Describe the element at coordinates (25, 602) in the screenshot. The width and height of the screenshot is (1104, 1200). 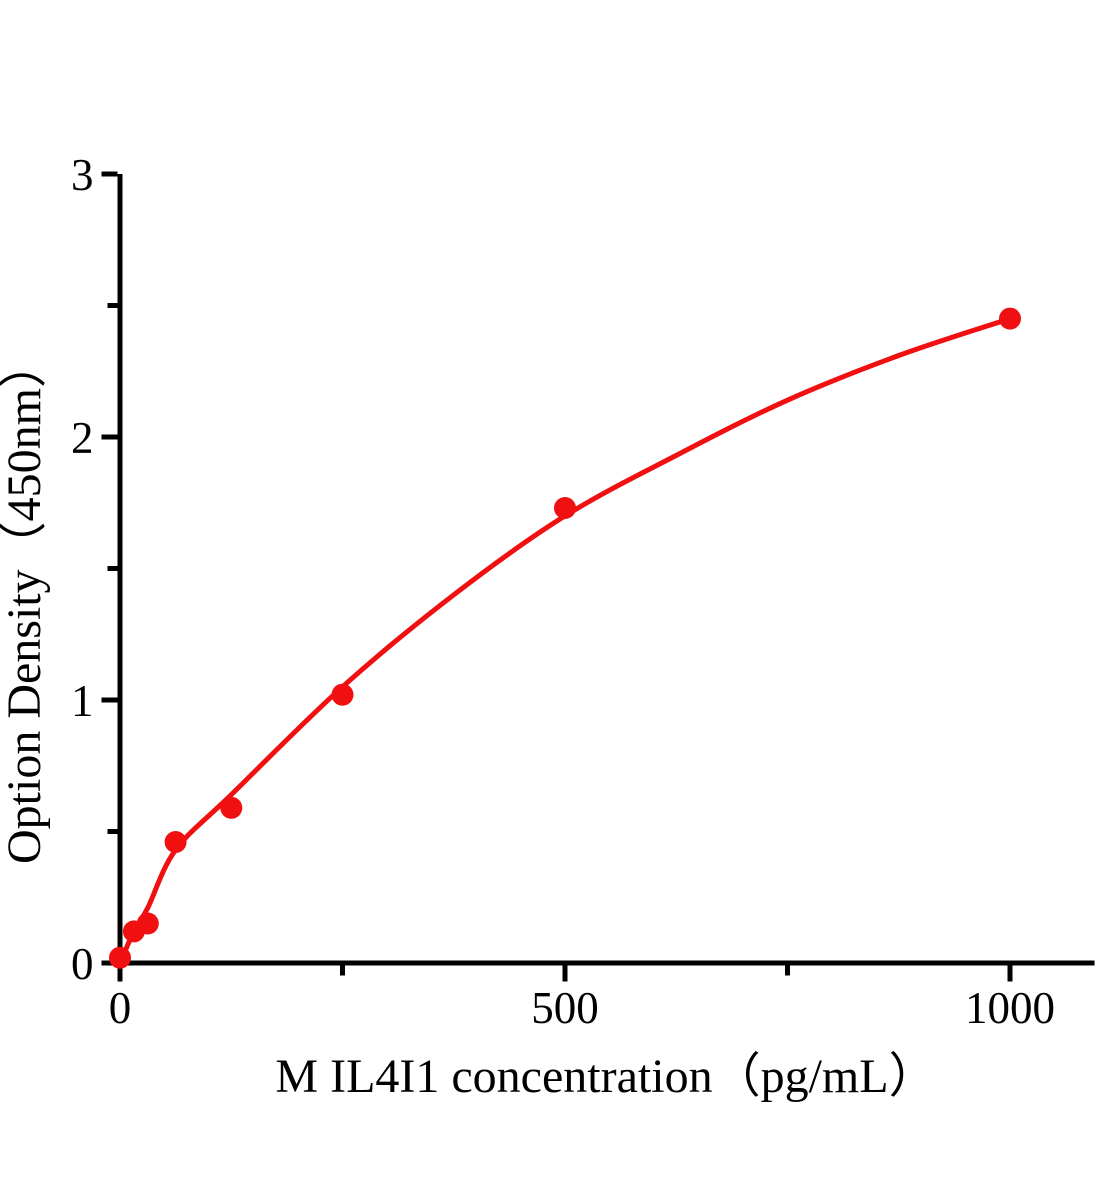
I see `y-axis-title: Option Density（450nm）` at that location.